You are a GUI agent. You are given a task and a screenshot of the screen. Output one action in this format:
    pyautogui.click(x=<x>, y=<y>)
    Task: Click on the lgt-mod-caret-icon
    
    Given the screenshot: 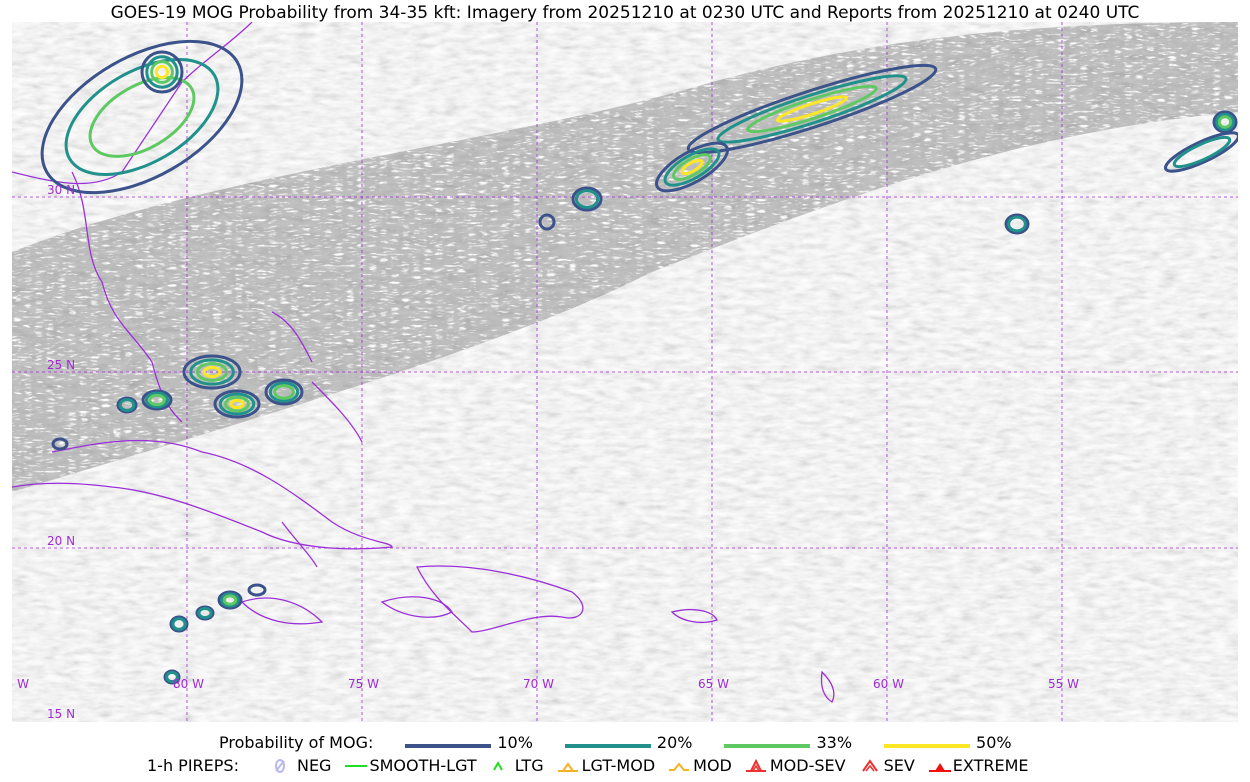 What is the action you would take?
    pyautogui.click(x=567, y=766)
    